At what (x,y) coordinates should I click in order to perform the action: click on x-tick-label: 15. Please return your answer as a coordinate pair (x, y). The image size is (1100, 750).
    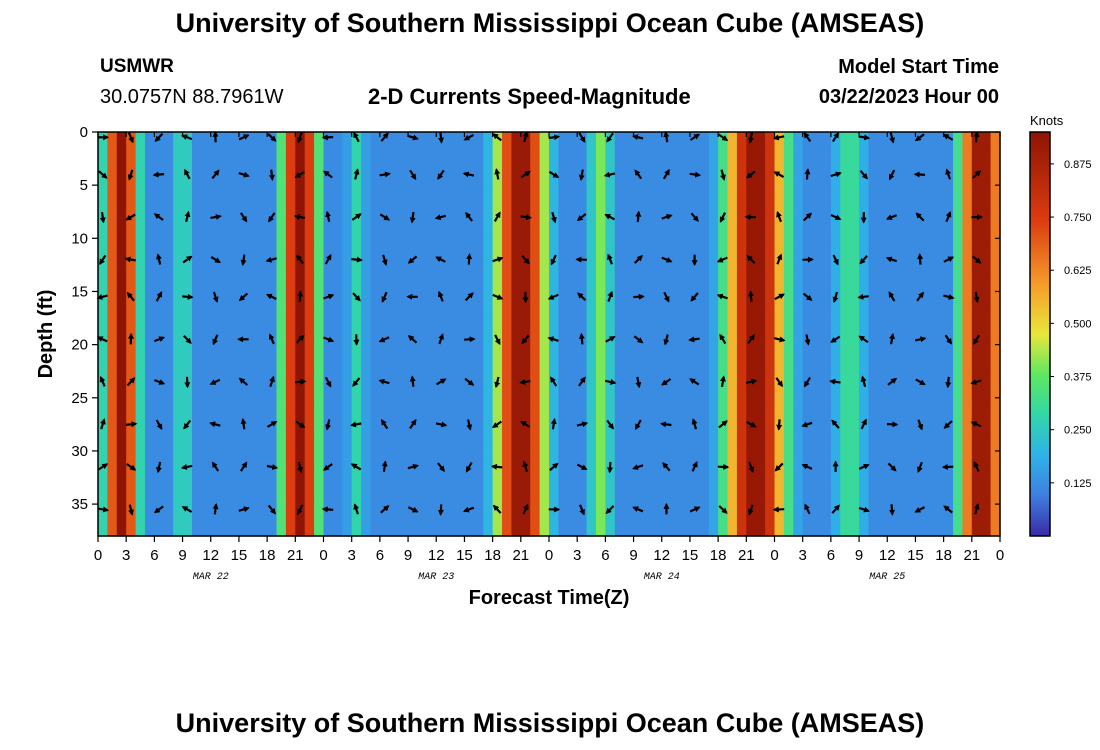
    Looking at the image, I should click on (690, 555).